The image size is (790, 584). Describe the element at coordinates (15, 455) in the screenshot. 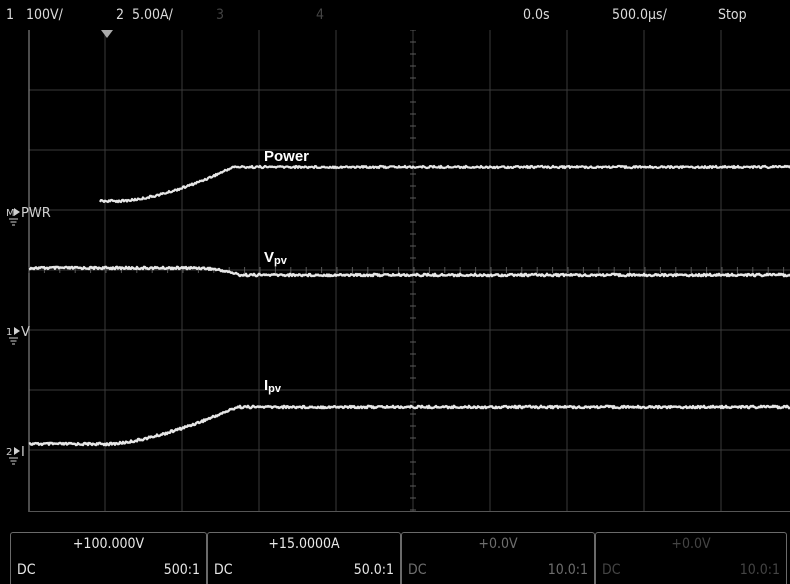

I see `channel-2-marker: 2 I` at that location.